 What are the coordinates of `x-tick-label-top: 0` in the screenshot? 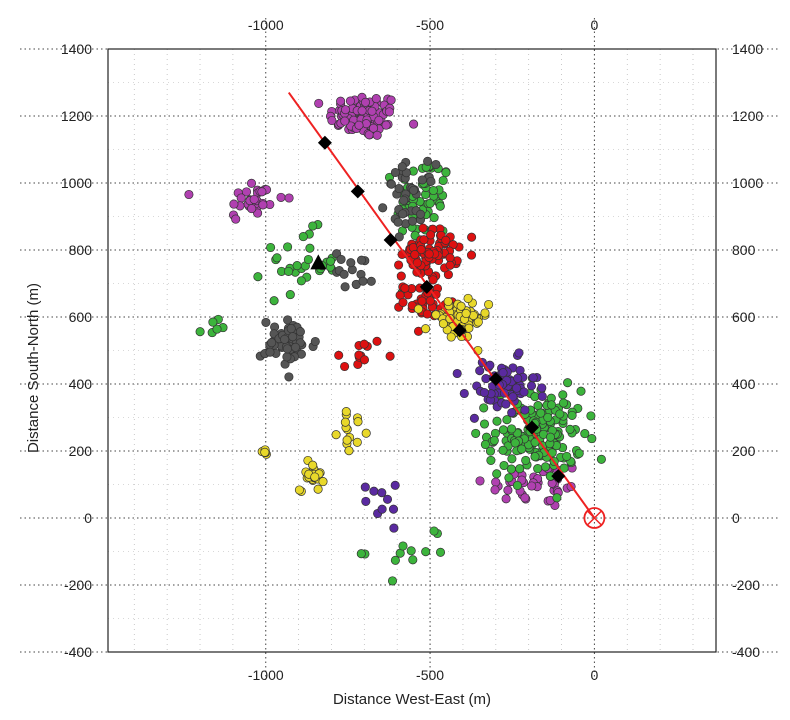 It's located at (595, 25).